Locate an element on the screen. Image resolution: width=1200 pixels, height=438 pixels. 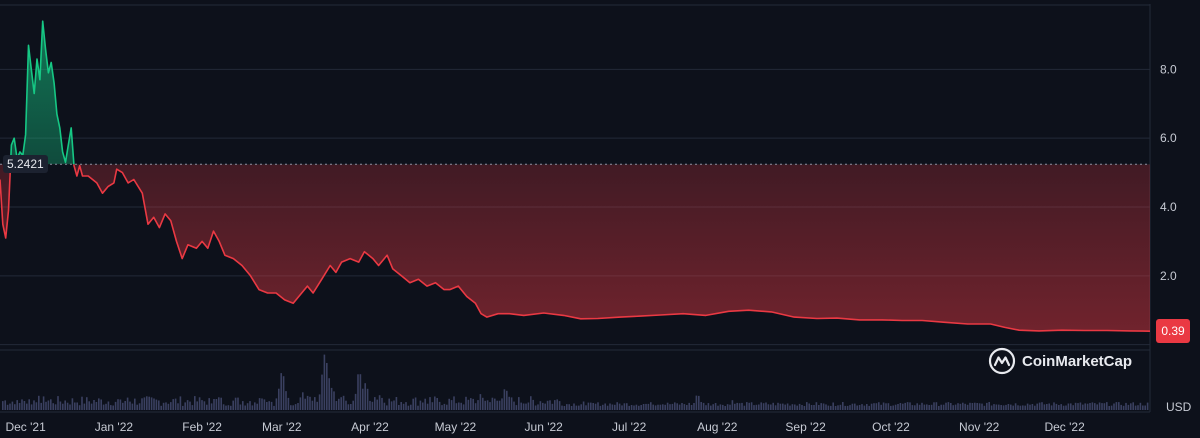
coinmarketcap-logo-icon is located at coordinates (1002, 361).